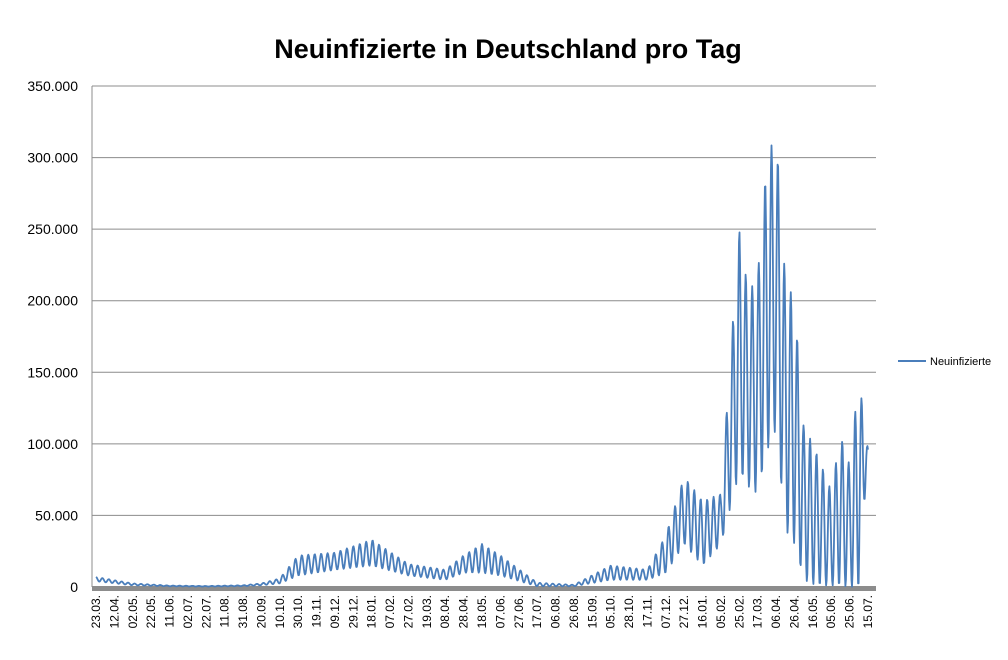  What do you see at coordinates (776, 611) in the screenshot?
I see `x-tick-label: 06.04.` at bounding box center [776, 611].